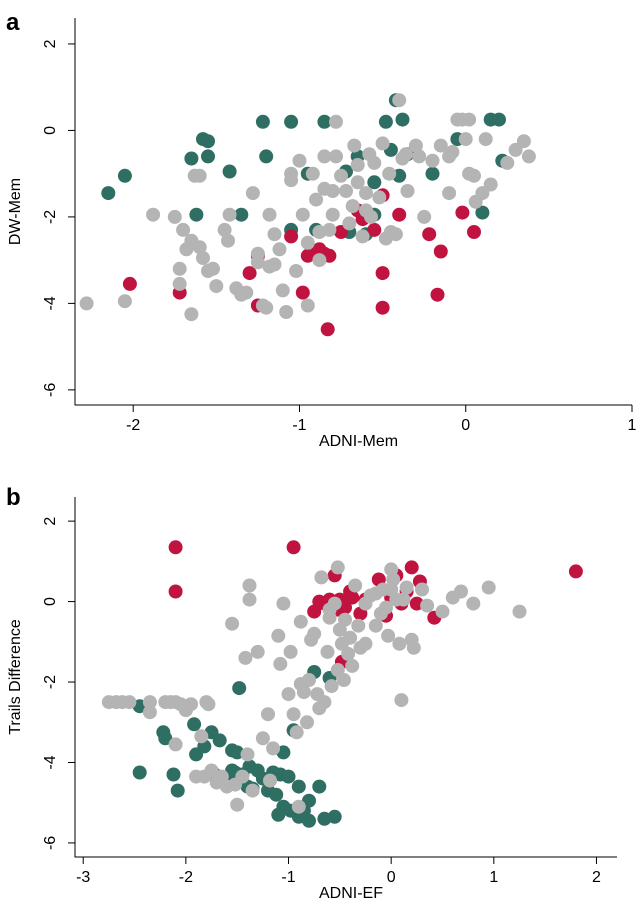 The height and width of the screenshot is (913, 638). What do you see at coordinates (83, 877) in the screenshot?
I see `x-tick-label: -3` at bounding box center [83, 877].